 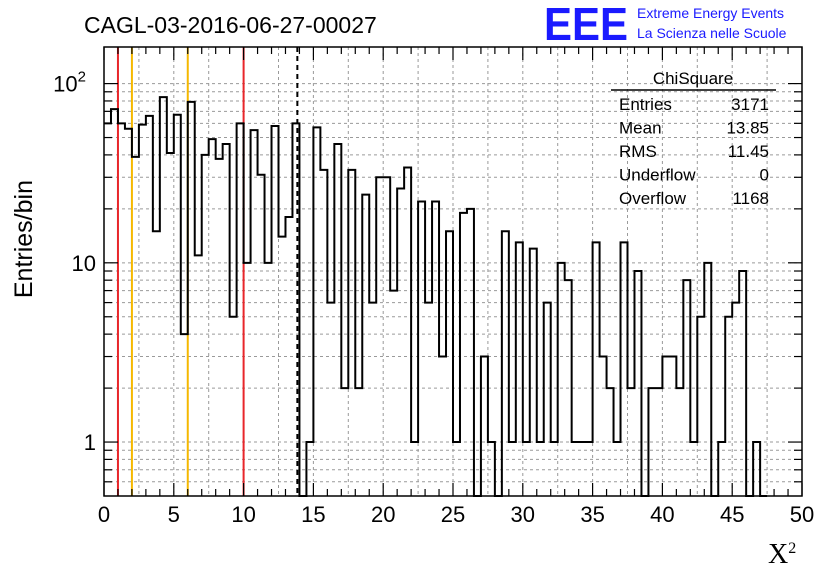 I want to click on x-axis-label-base: X, so click(x=778, y=554).